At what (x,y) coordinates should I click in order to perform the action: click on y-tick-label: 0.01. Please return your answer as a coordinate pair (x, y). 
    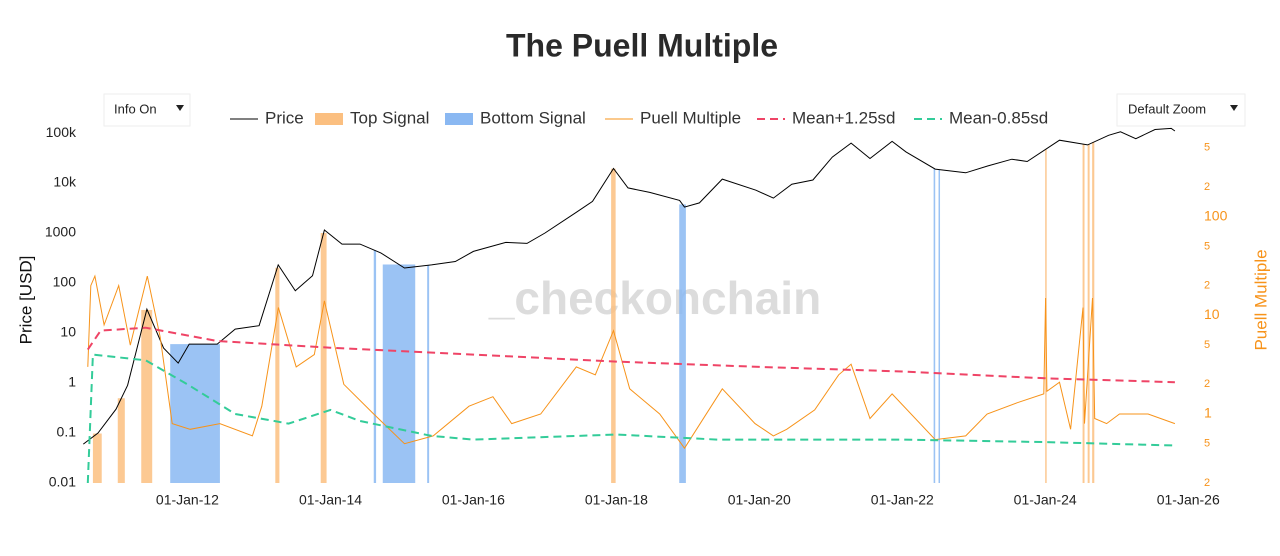
    Looking at the image, I should click on (62, 482).